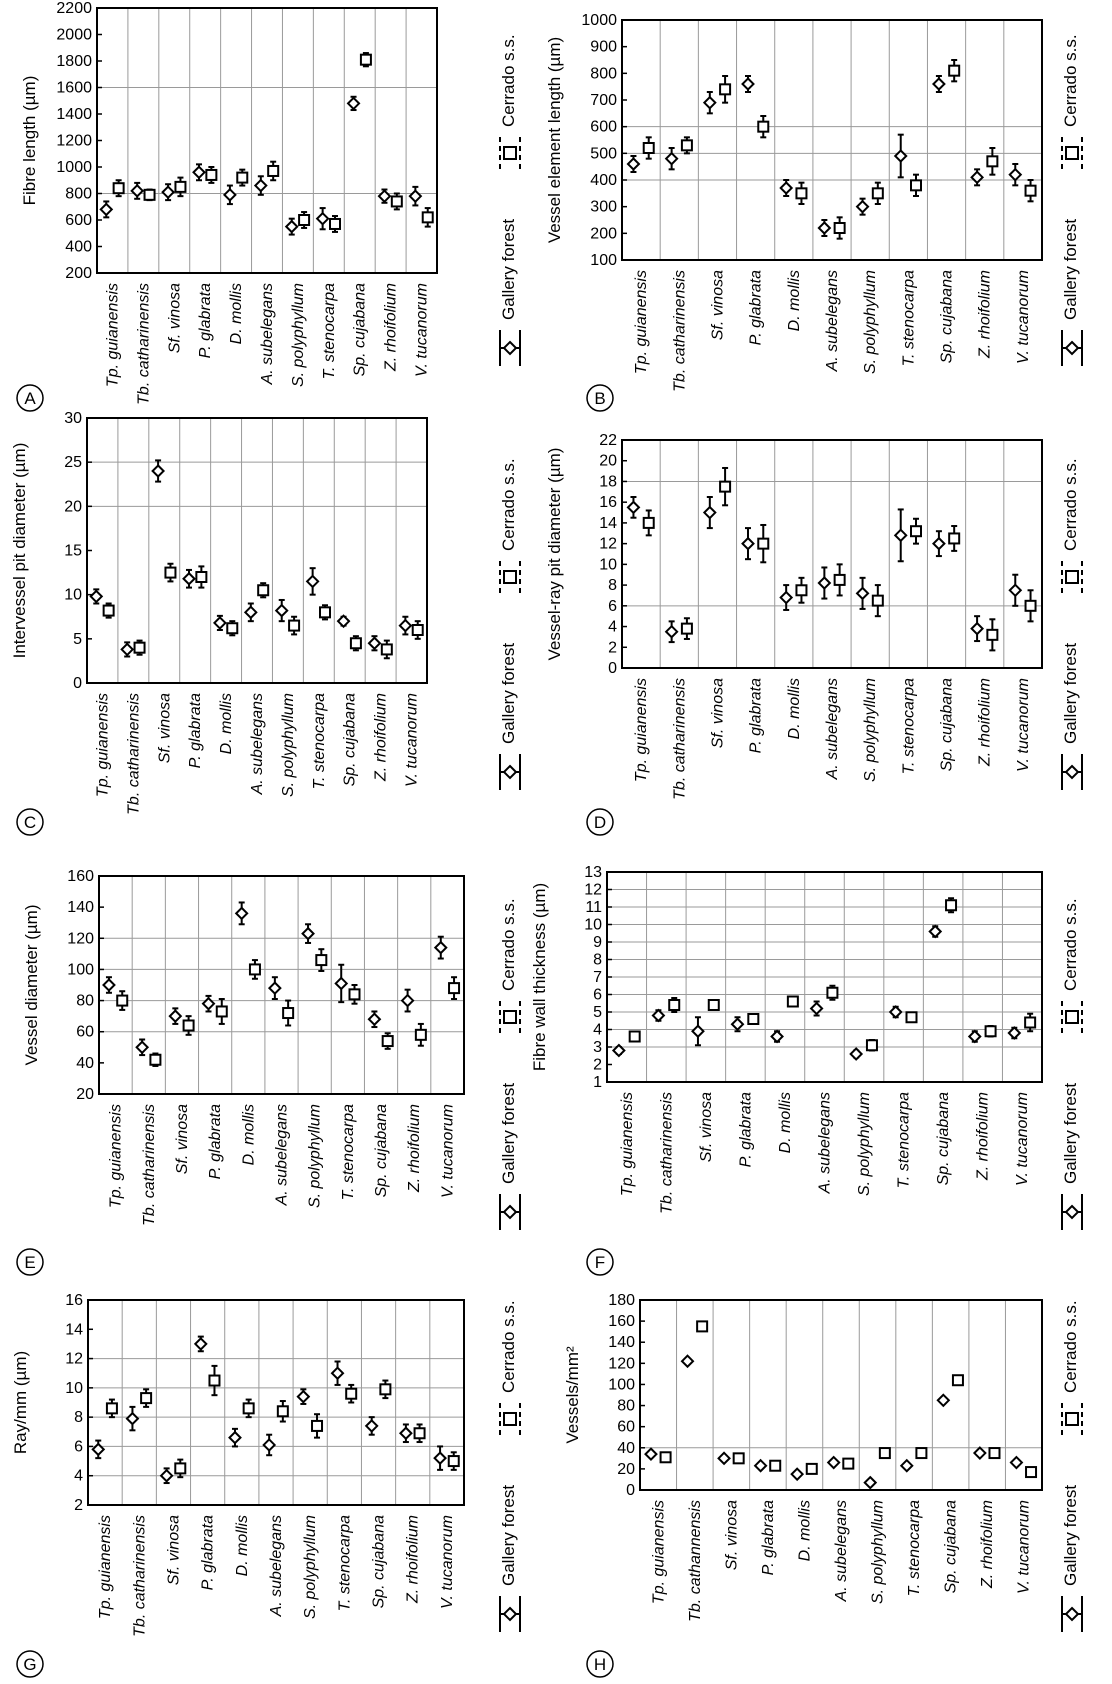  What do you see at coordinates (267, 140) in the screenshot?
I see `plot-frame` at bounding box center [267, 140].